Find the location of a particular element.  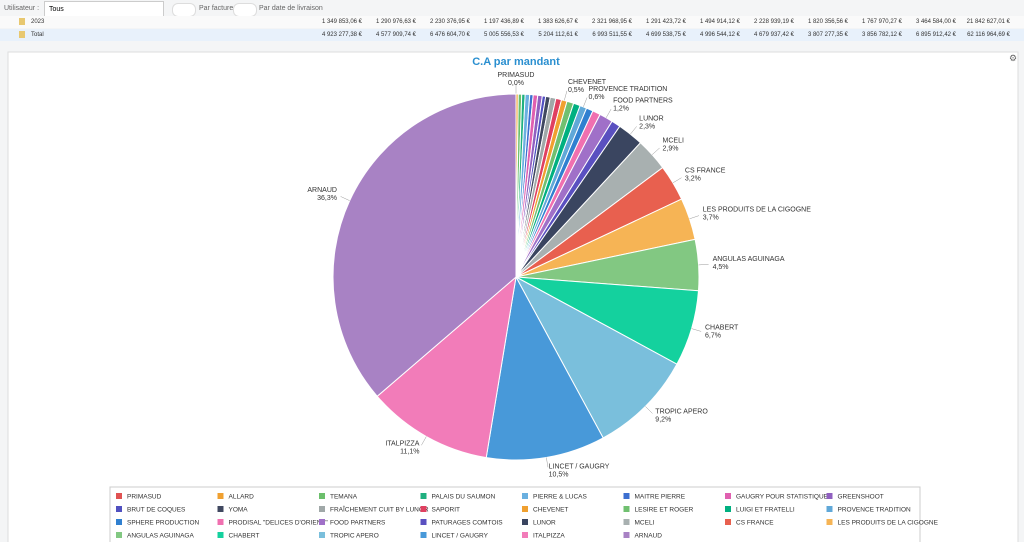

legend-label: CS FRANCE is located at coordinates (755, 523).